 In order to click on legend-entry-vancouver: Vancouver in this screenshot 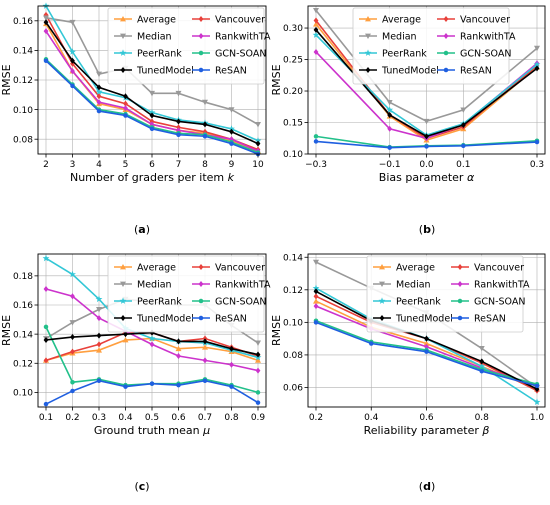, I will do `click(473, 20)`.